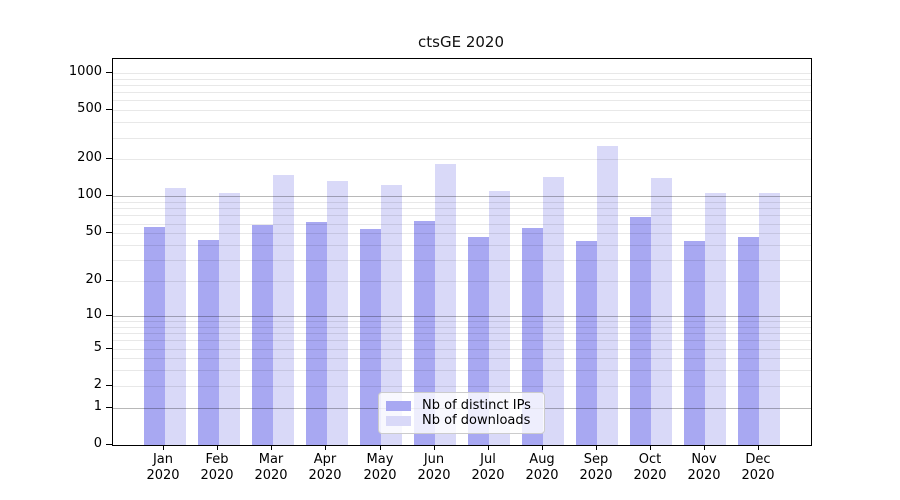 The image size is (900, 500). I want to click on legend-label-downloads: Nb of downloads, so click(476, 420).